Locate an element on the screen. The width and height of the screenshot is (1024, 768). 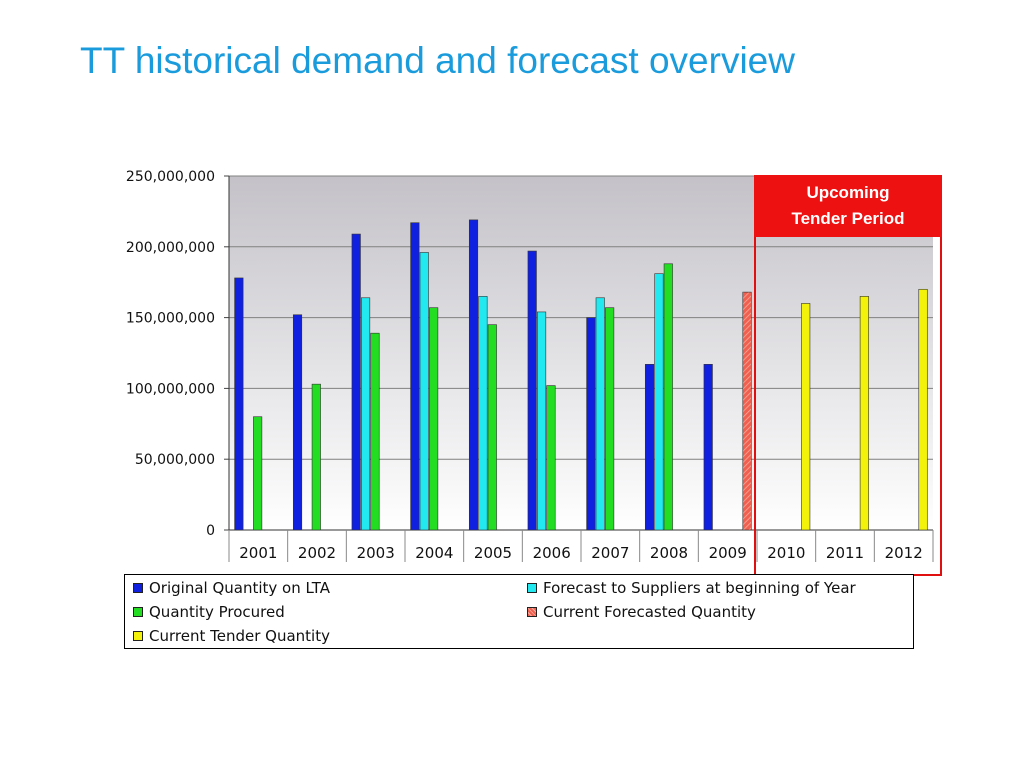
x-tick-label: 2005 is located at coordinates (493, 553).